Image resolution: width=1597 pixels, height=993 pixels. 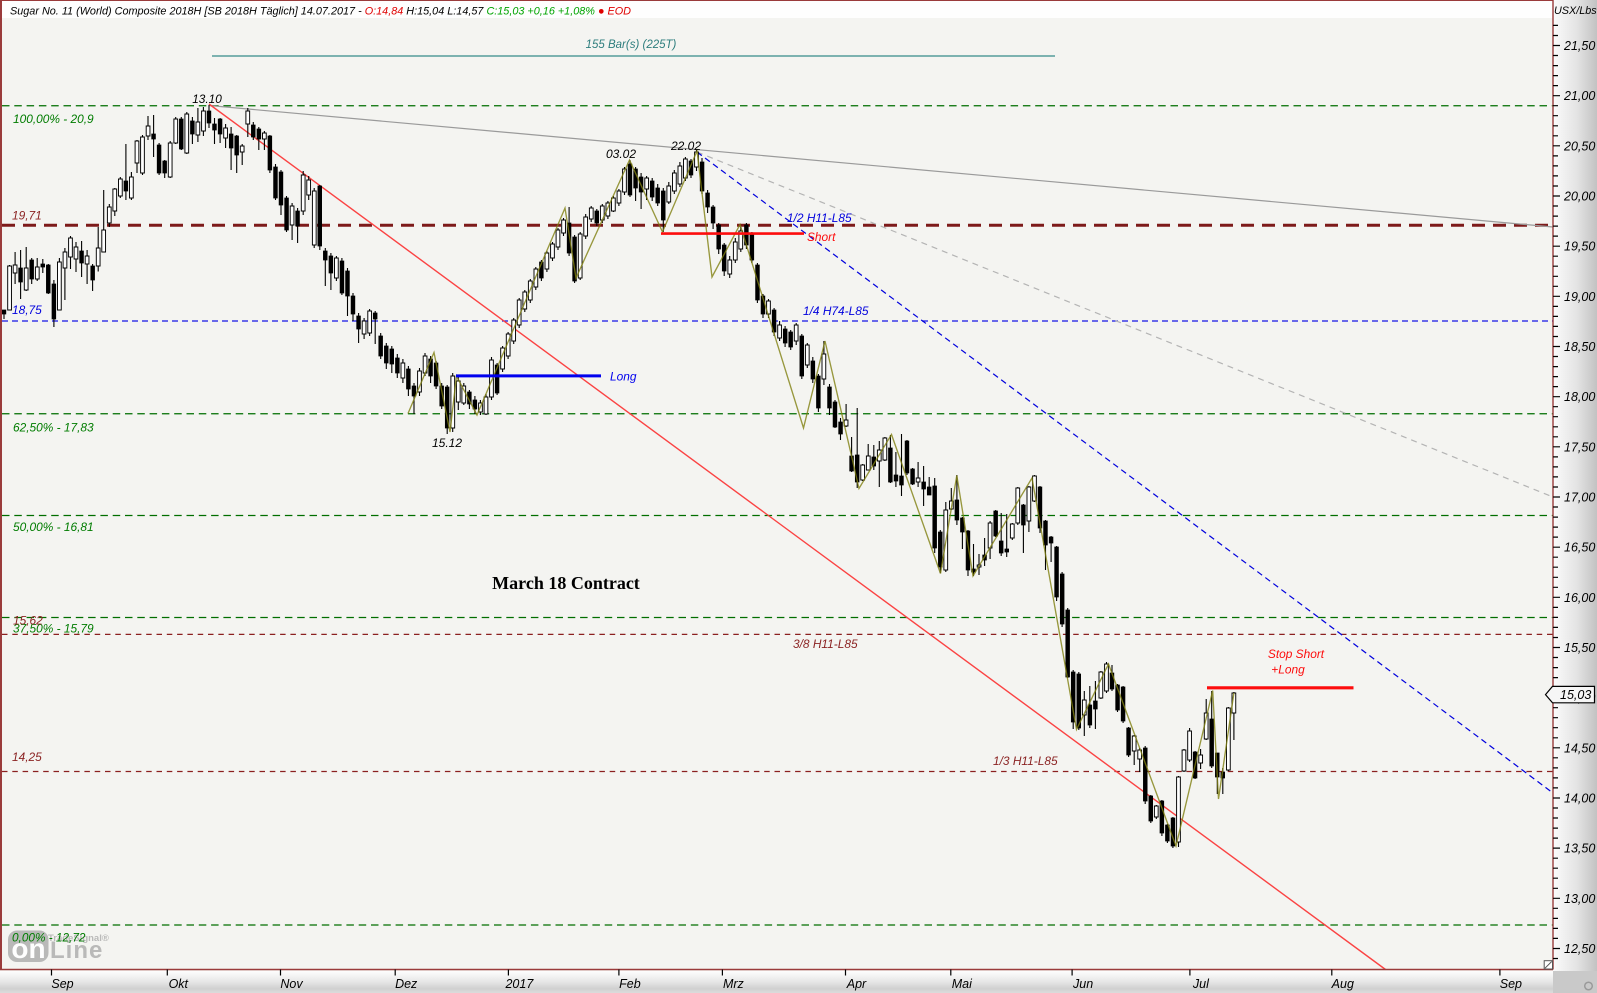 I want to click on svg-text: 14,50, so click(x=1579, y=748).